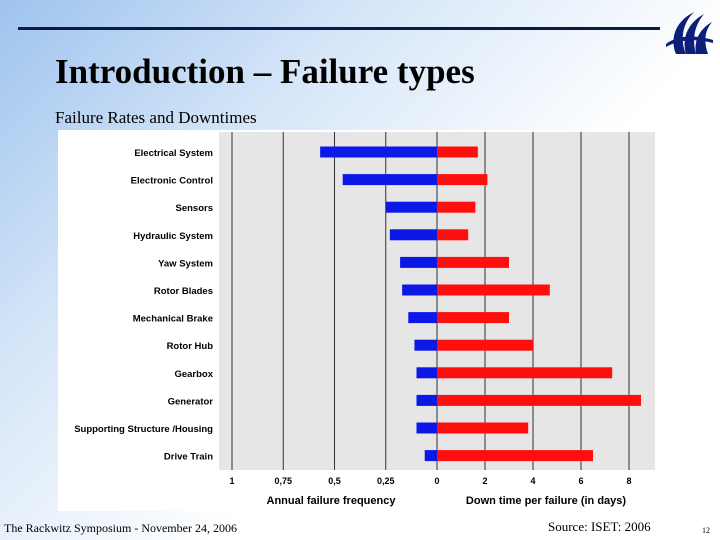 The height and width of the screenshot is (540, 720). Describe the element at coordinates (190, 346) in the screenshot. I see `category-label: Rotor Hub` at that location.